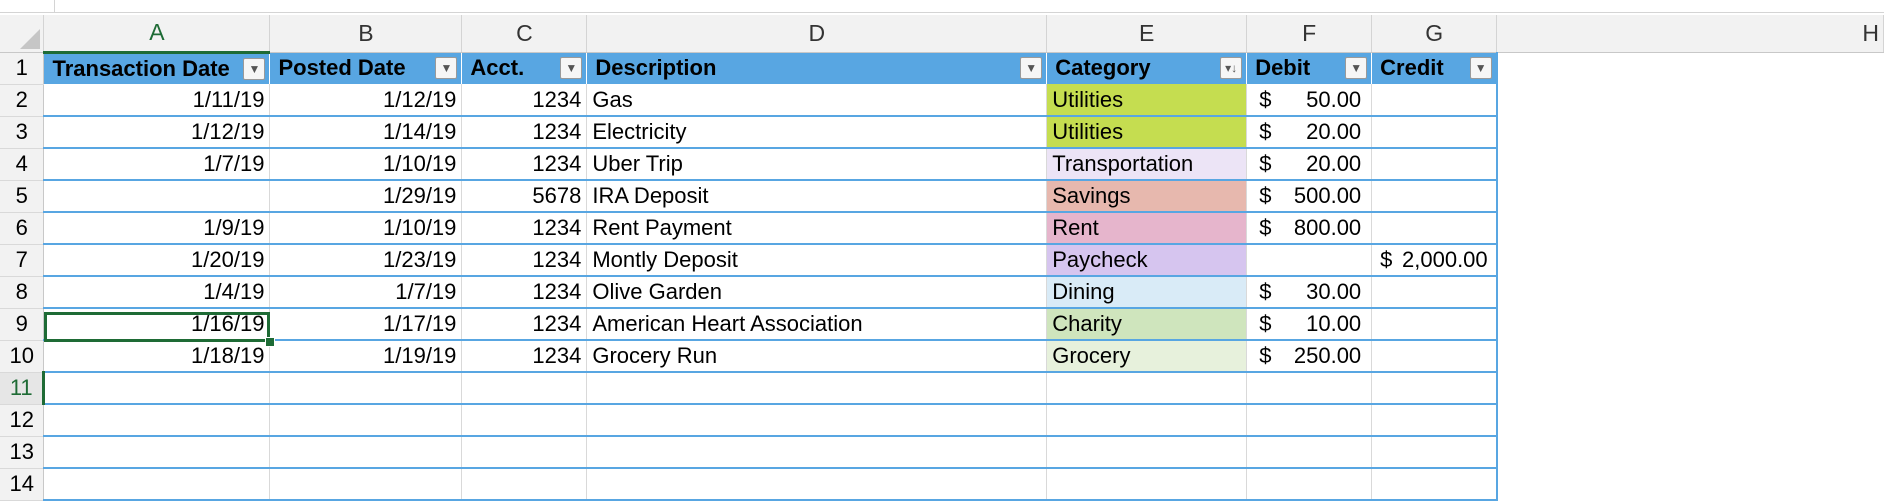  I want to click on category-cell: Grocery, so click(1147, 356).